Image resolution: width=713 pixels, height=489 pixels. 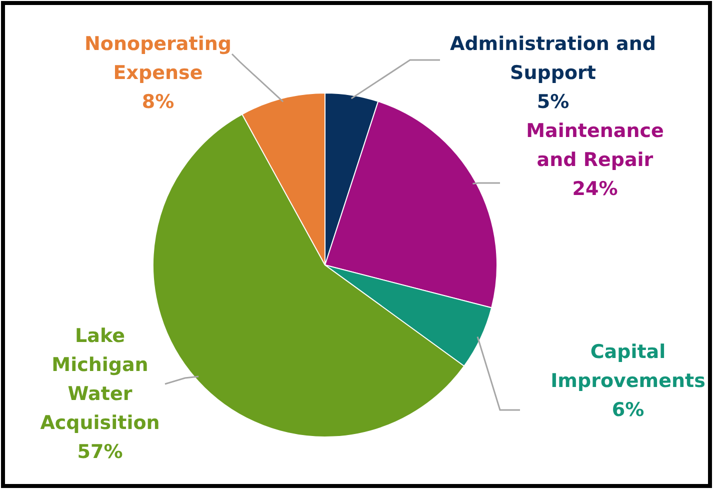 What do you see at coordinates (100, 379) in the screenshot?
I see `slice-label: Lake Michigan Water Acquisition` at bounding box center [100, 379].